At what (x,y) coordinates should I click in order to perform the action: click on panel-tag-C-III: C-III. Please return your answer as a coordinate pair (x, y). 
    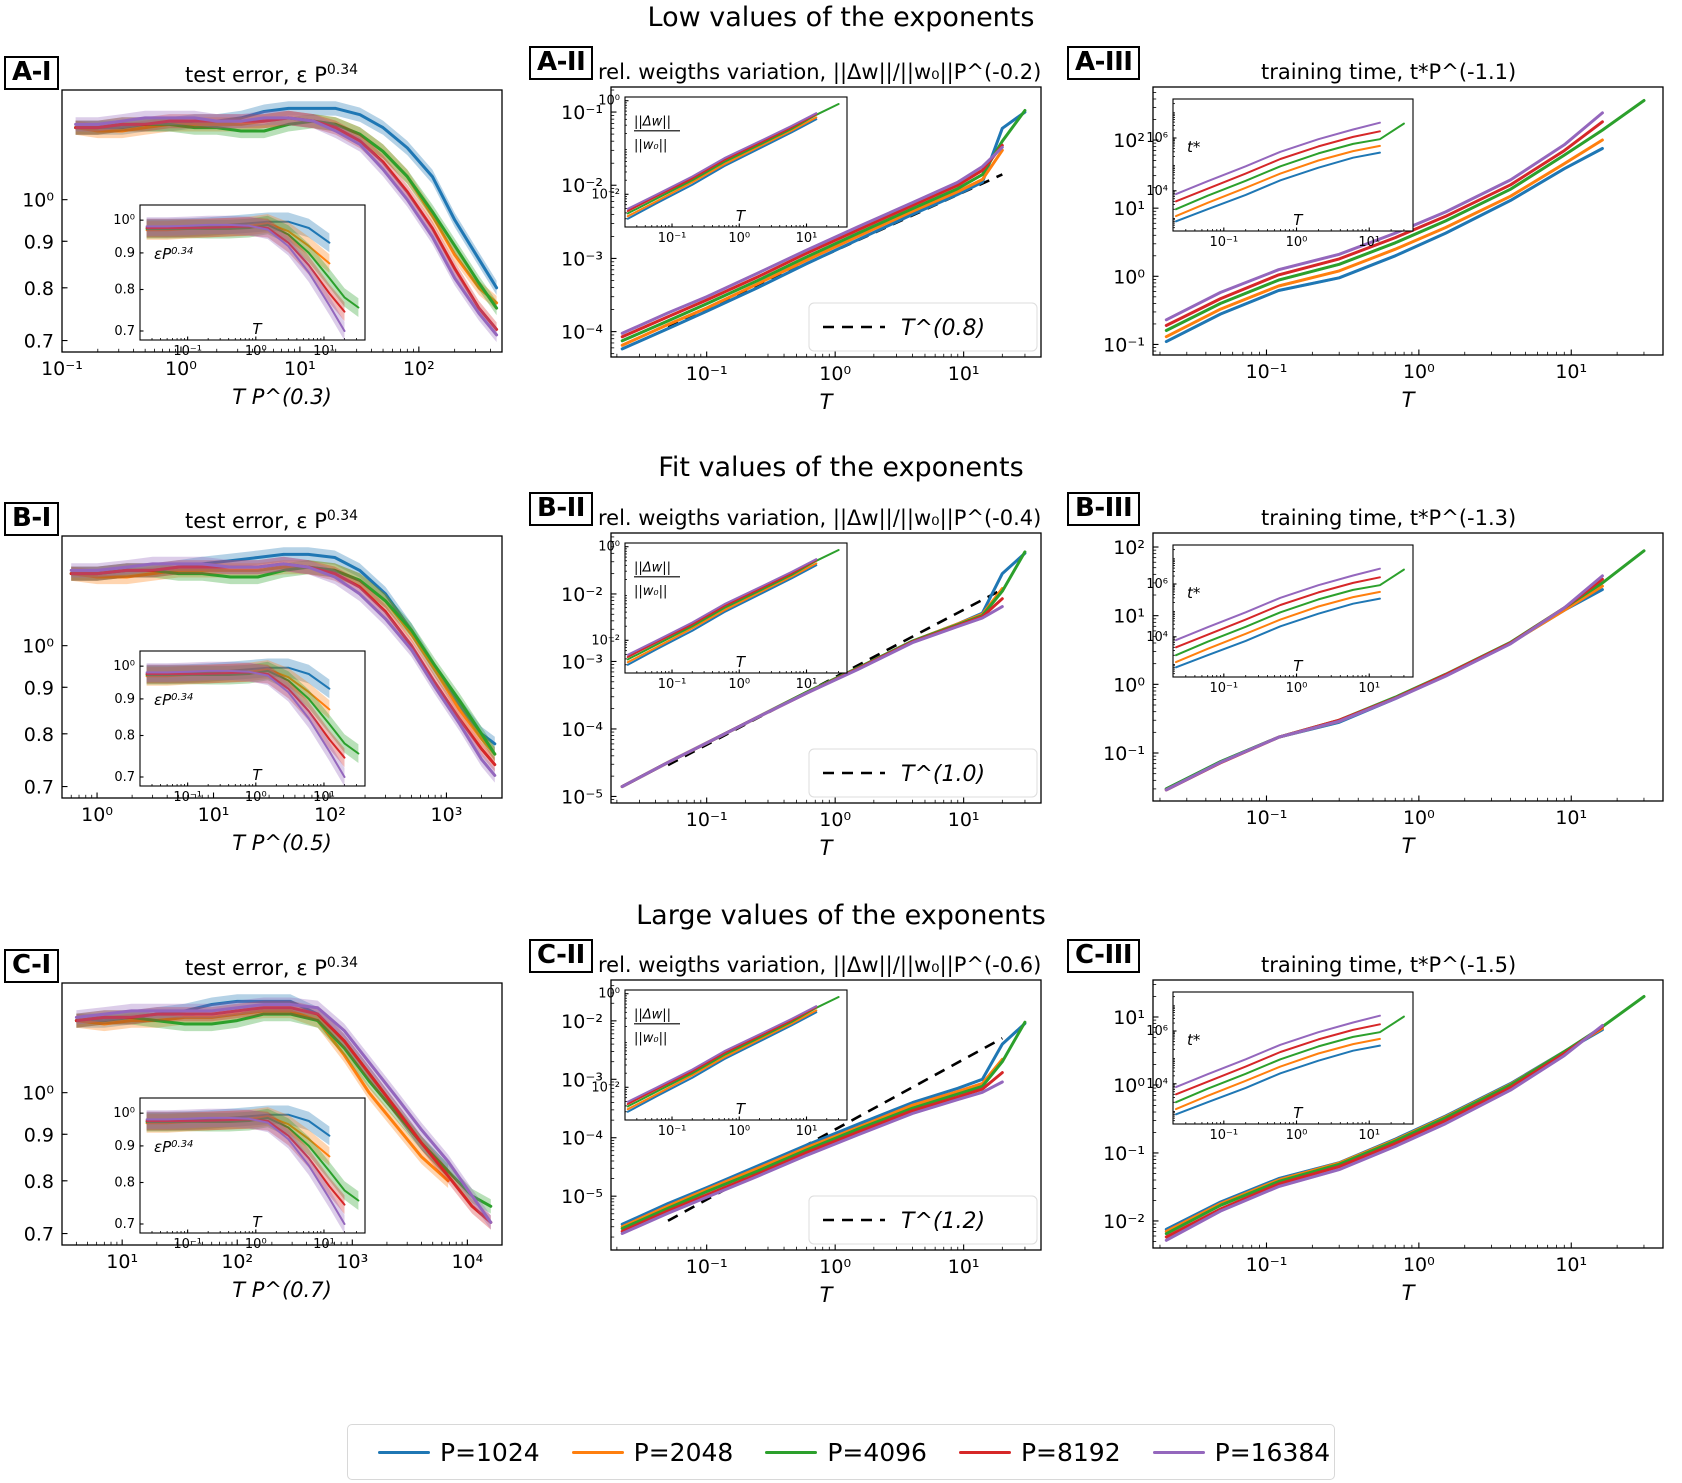
    Looking at the image, I should click on (1103, 956).